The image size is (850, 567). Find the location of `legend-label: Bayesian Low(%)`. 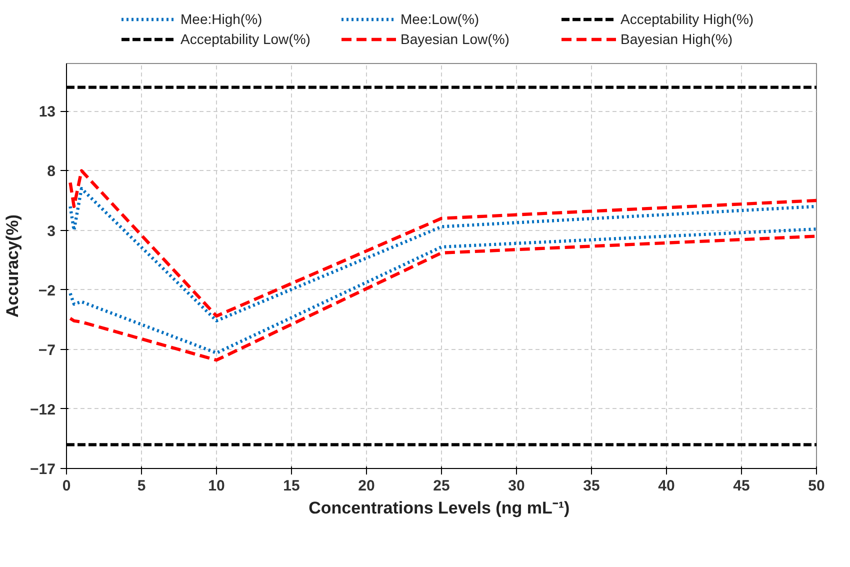

legend-label: Bayesian Low(%) is located at coordinates (455, 39).